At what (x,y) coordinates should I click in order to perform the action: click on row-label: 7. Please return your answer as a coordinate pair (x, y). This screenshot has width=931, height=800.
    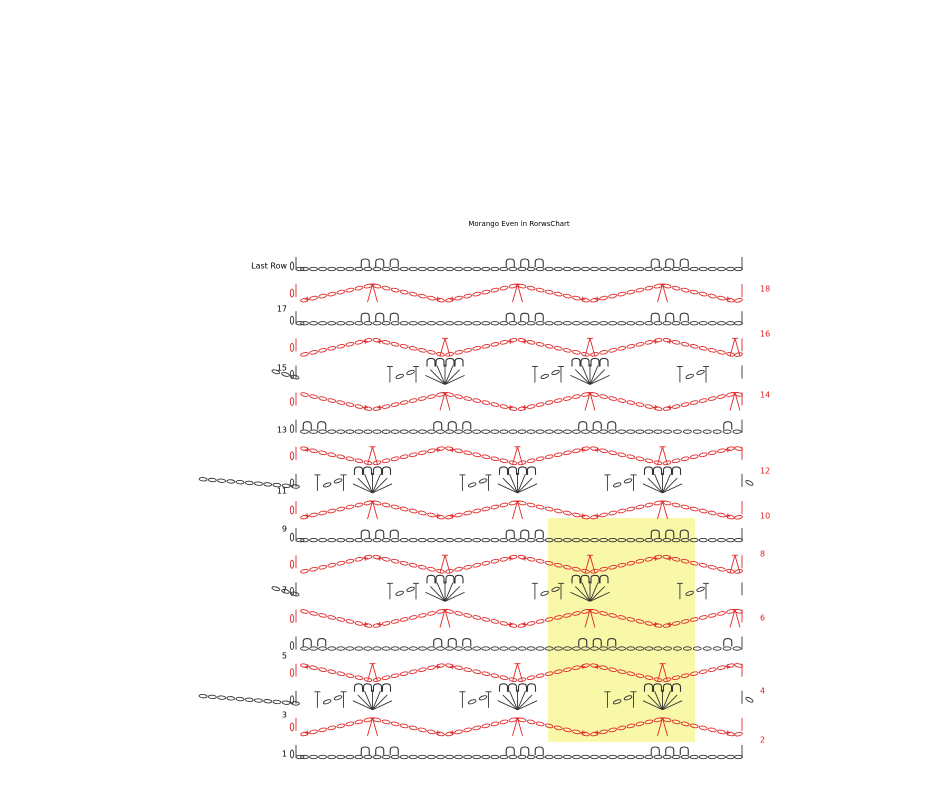
    Looking at the image, I should click on (284, 590).